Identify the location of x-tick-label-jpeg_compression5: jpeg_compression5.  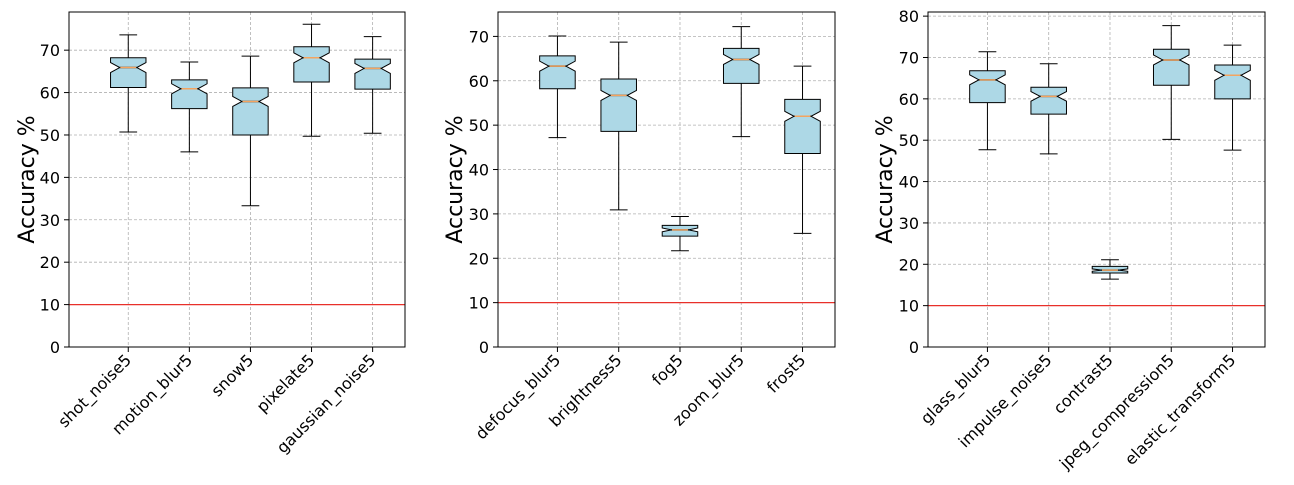
(1117, 412).